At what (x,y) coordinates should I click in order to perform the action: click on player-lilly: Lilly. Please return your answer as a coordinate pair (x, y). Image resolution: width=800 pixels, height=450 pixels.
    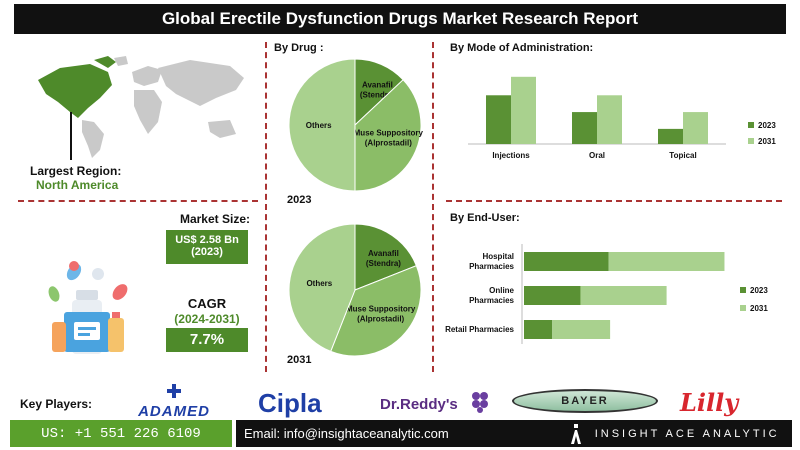
    Looking at the image, I should click on (709, 402).